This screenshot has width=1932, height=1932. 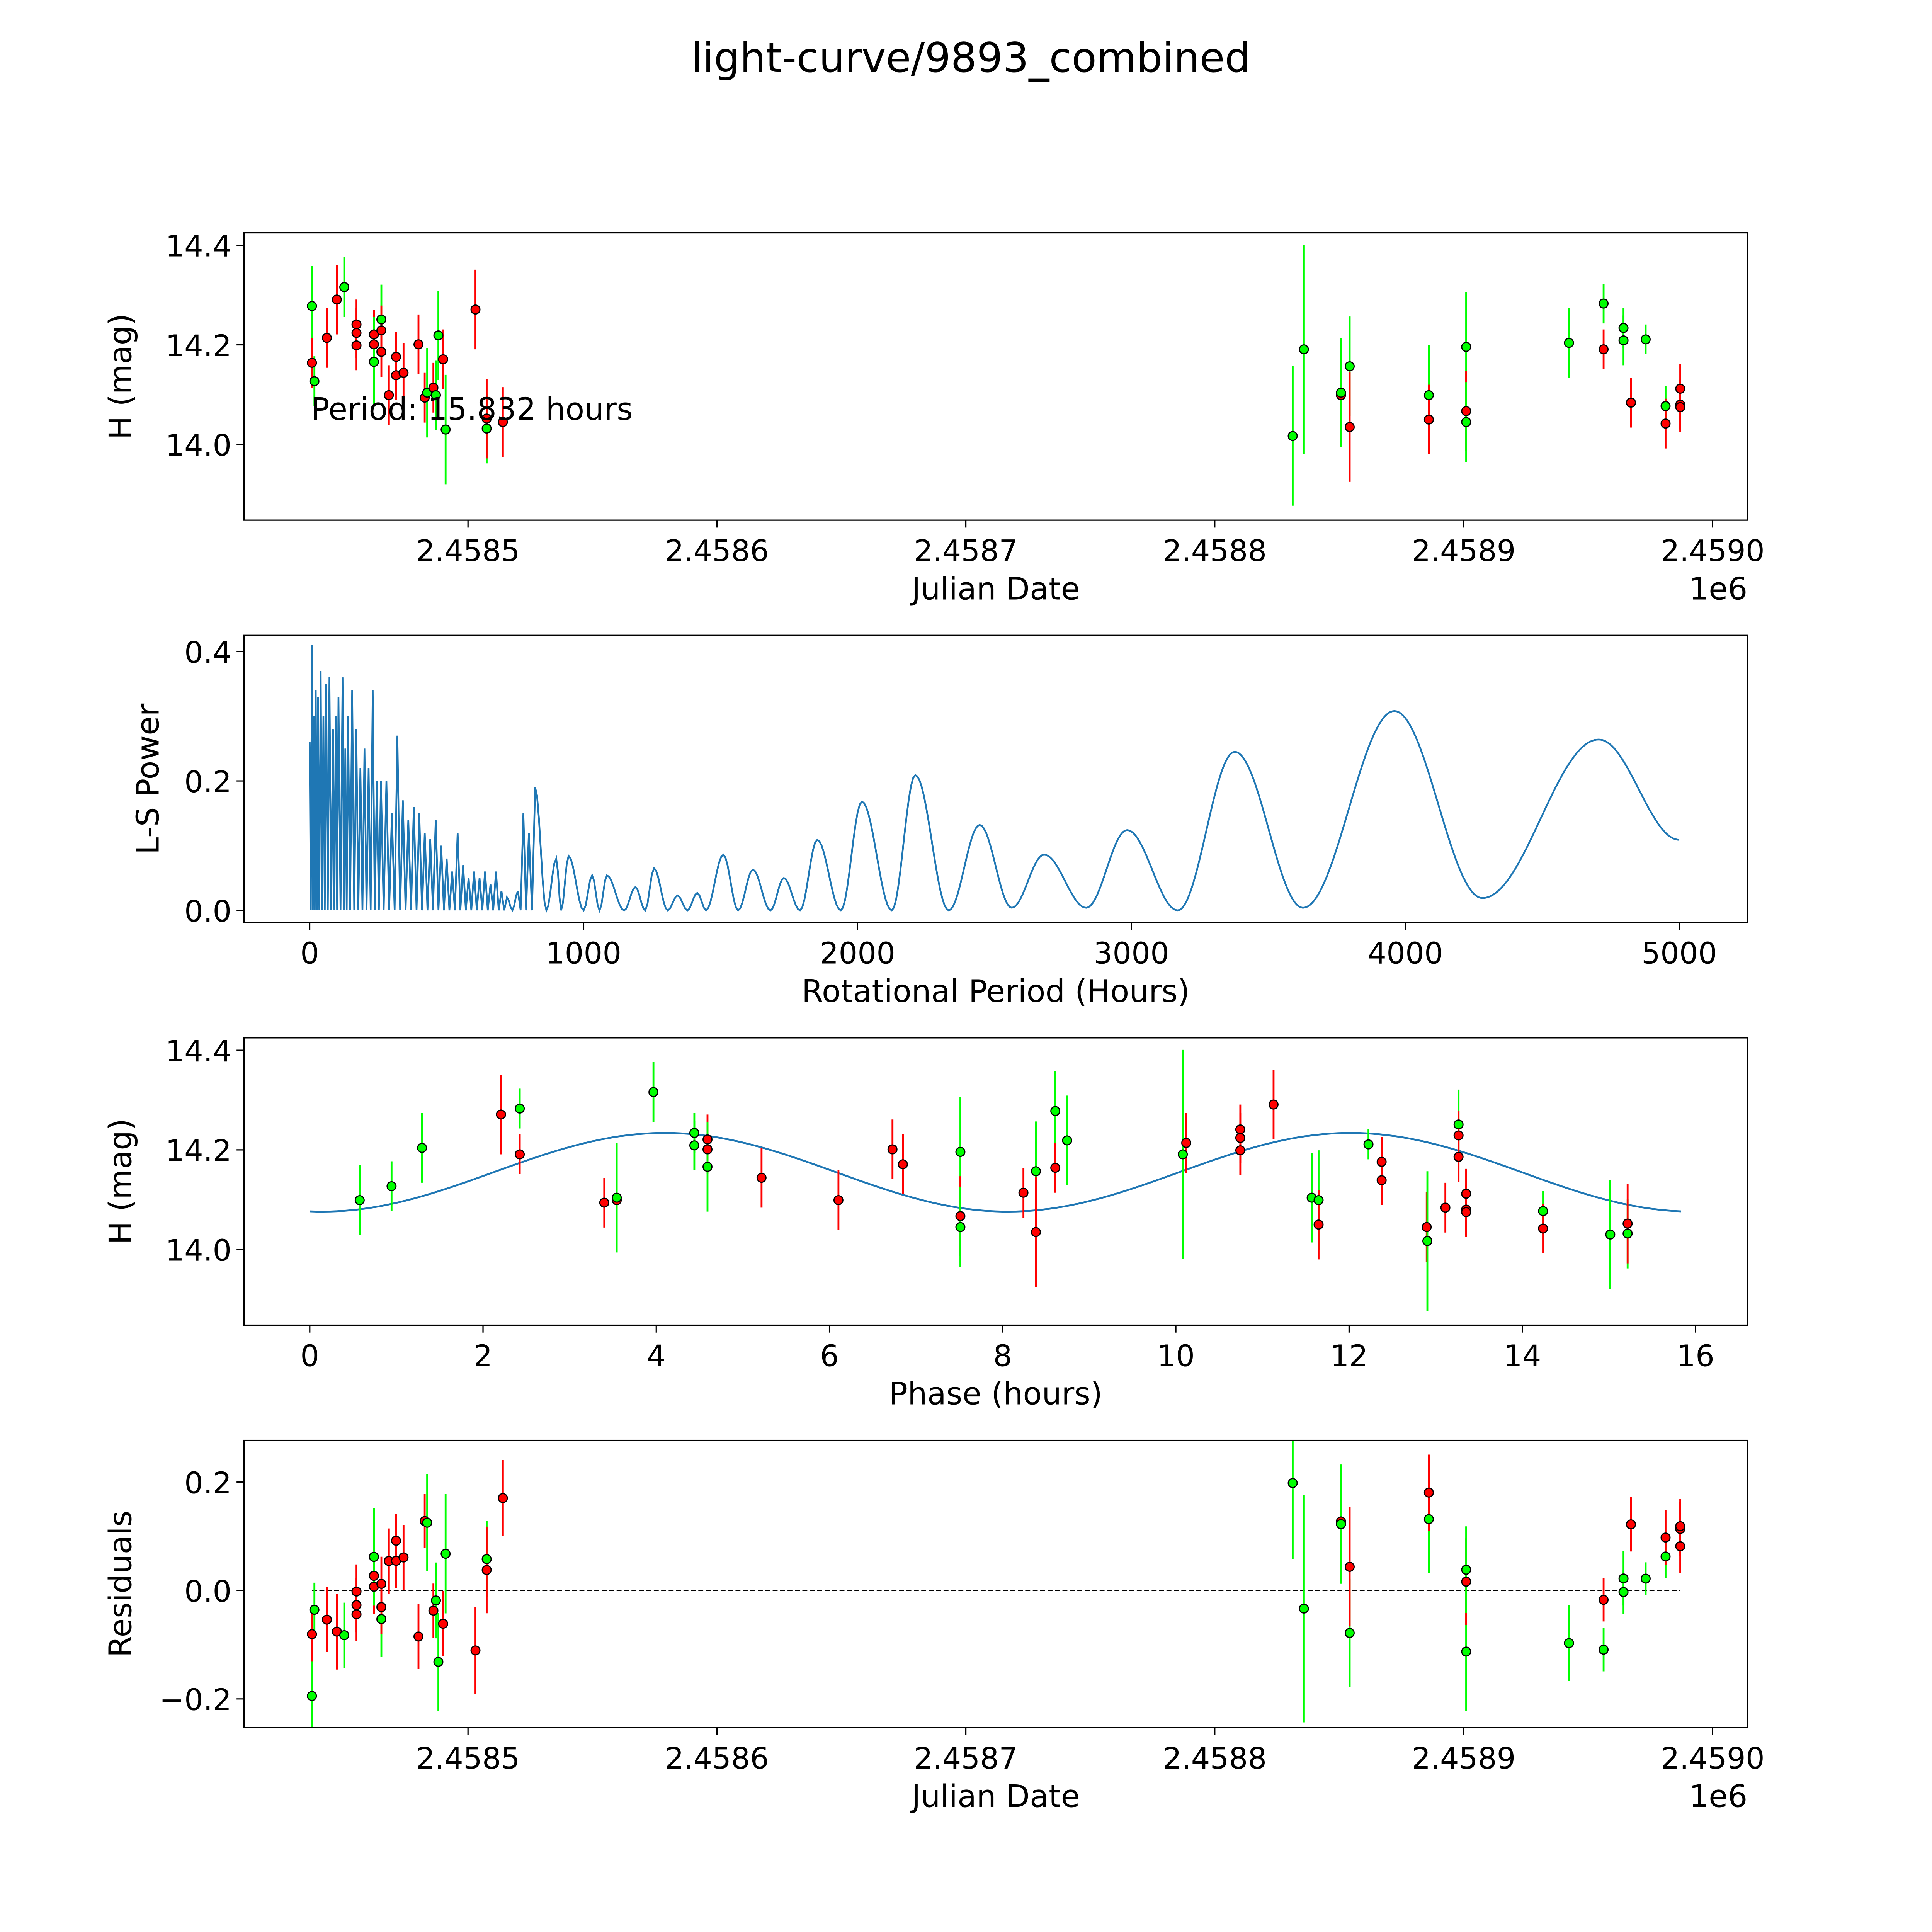 I want to click on x-tick-label: 8, so click(x=1003, y=1356).